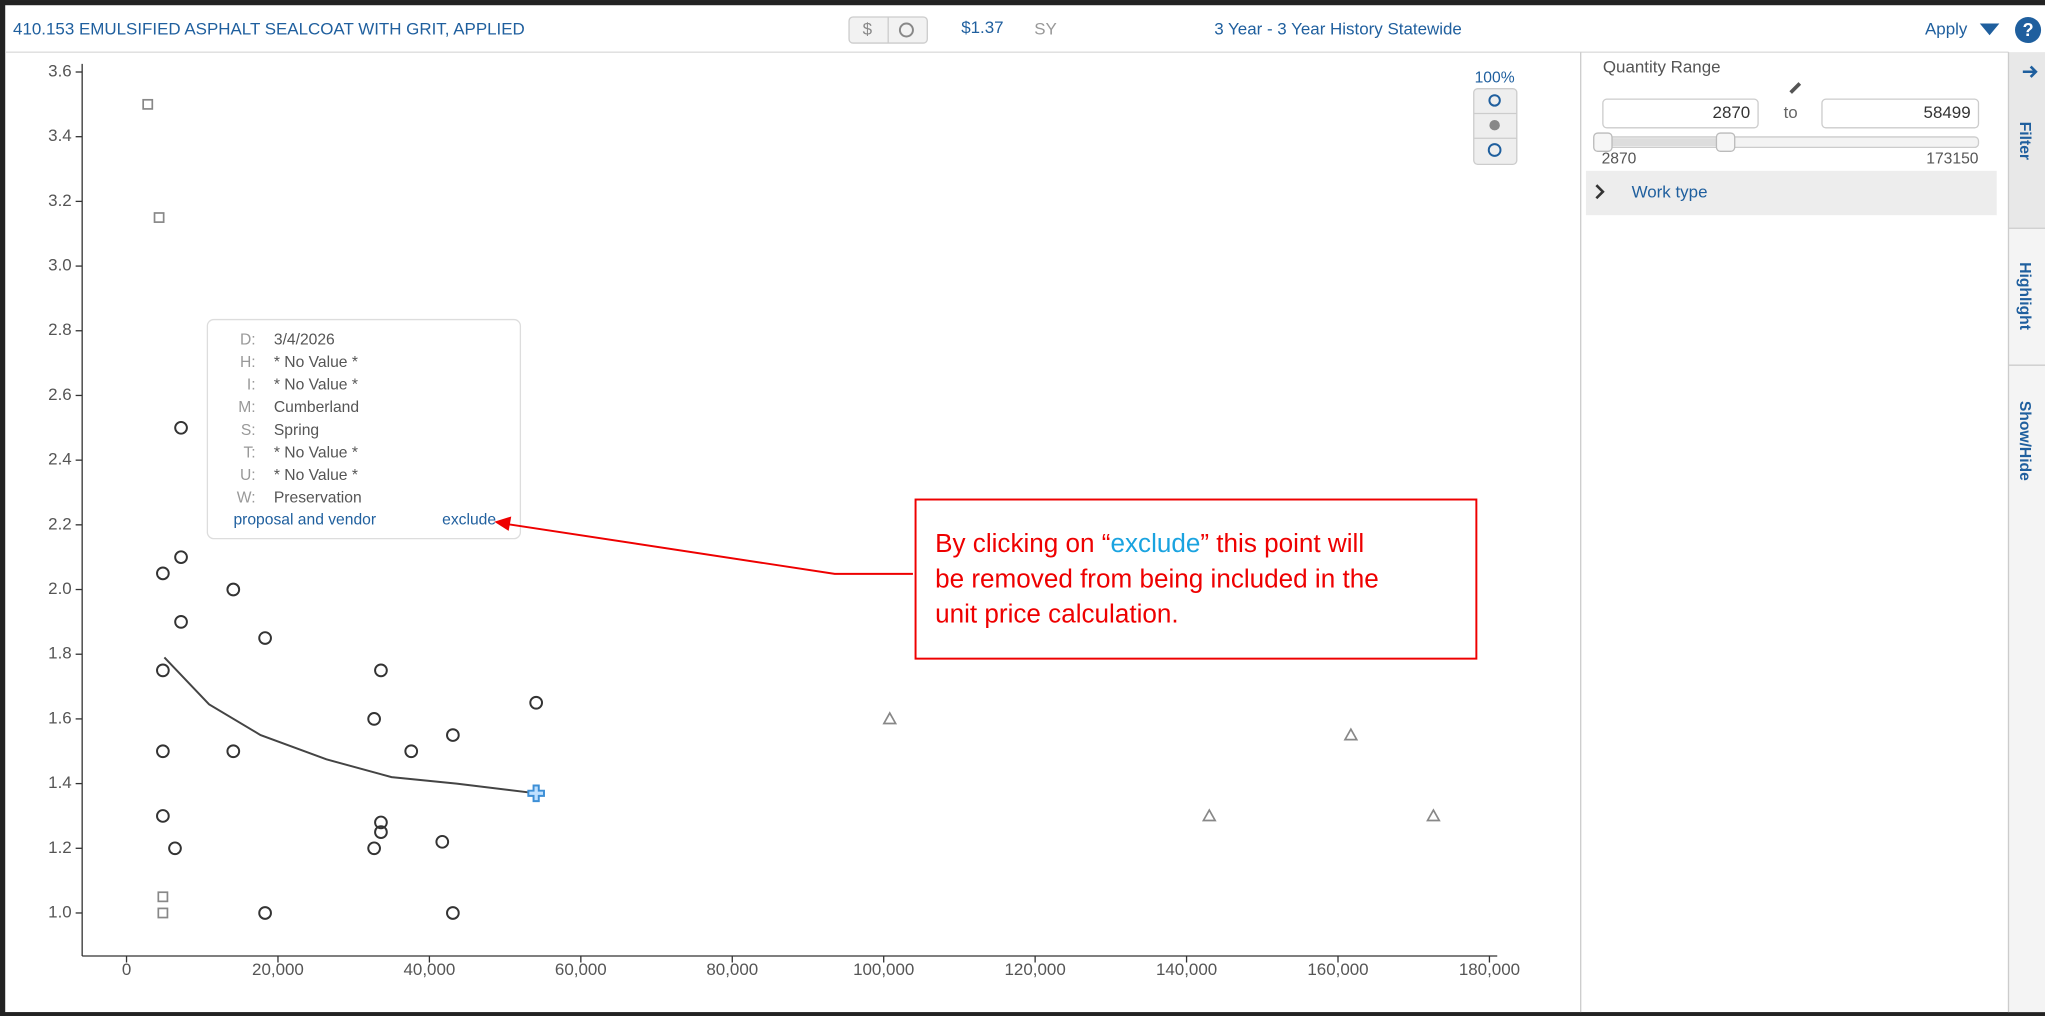 This screenshot has width=2045, height=1016. I want to click on history: 3 Year - 3 Year History Statewide, so click(1338, 28).